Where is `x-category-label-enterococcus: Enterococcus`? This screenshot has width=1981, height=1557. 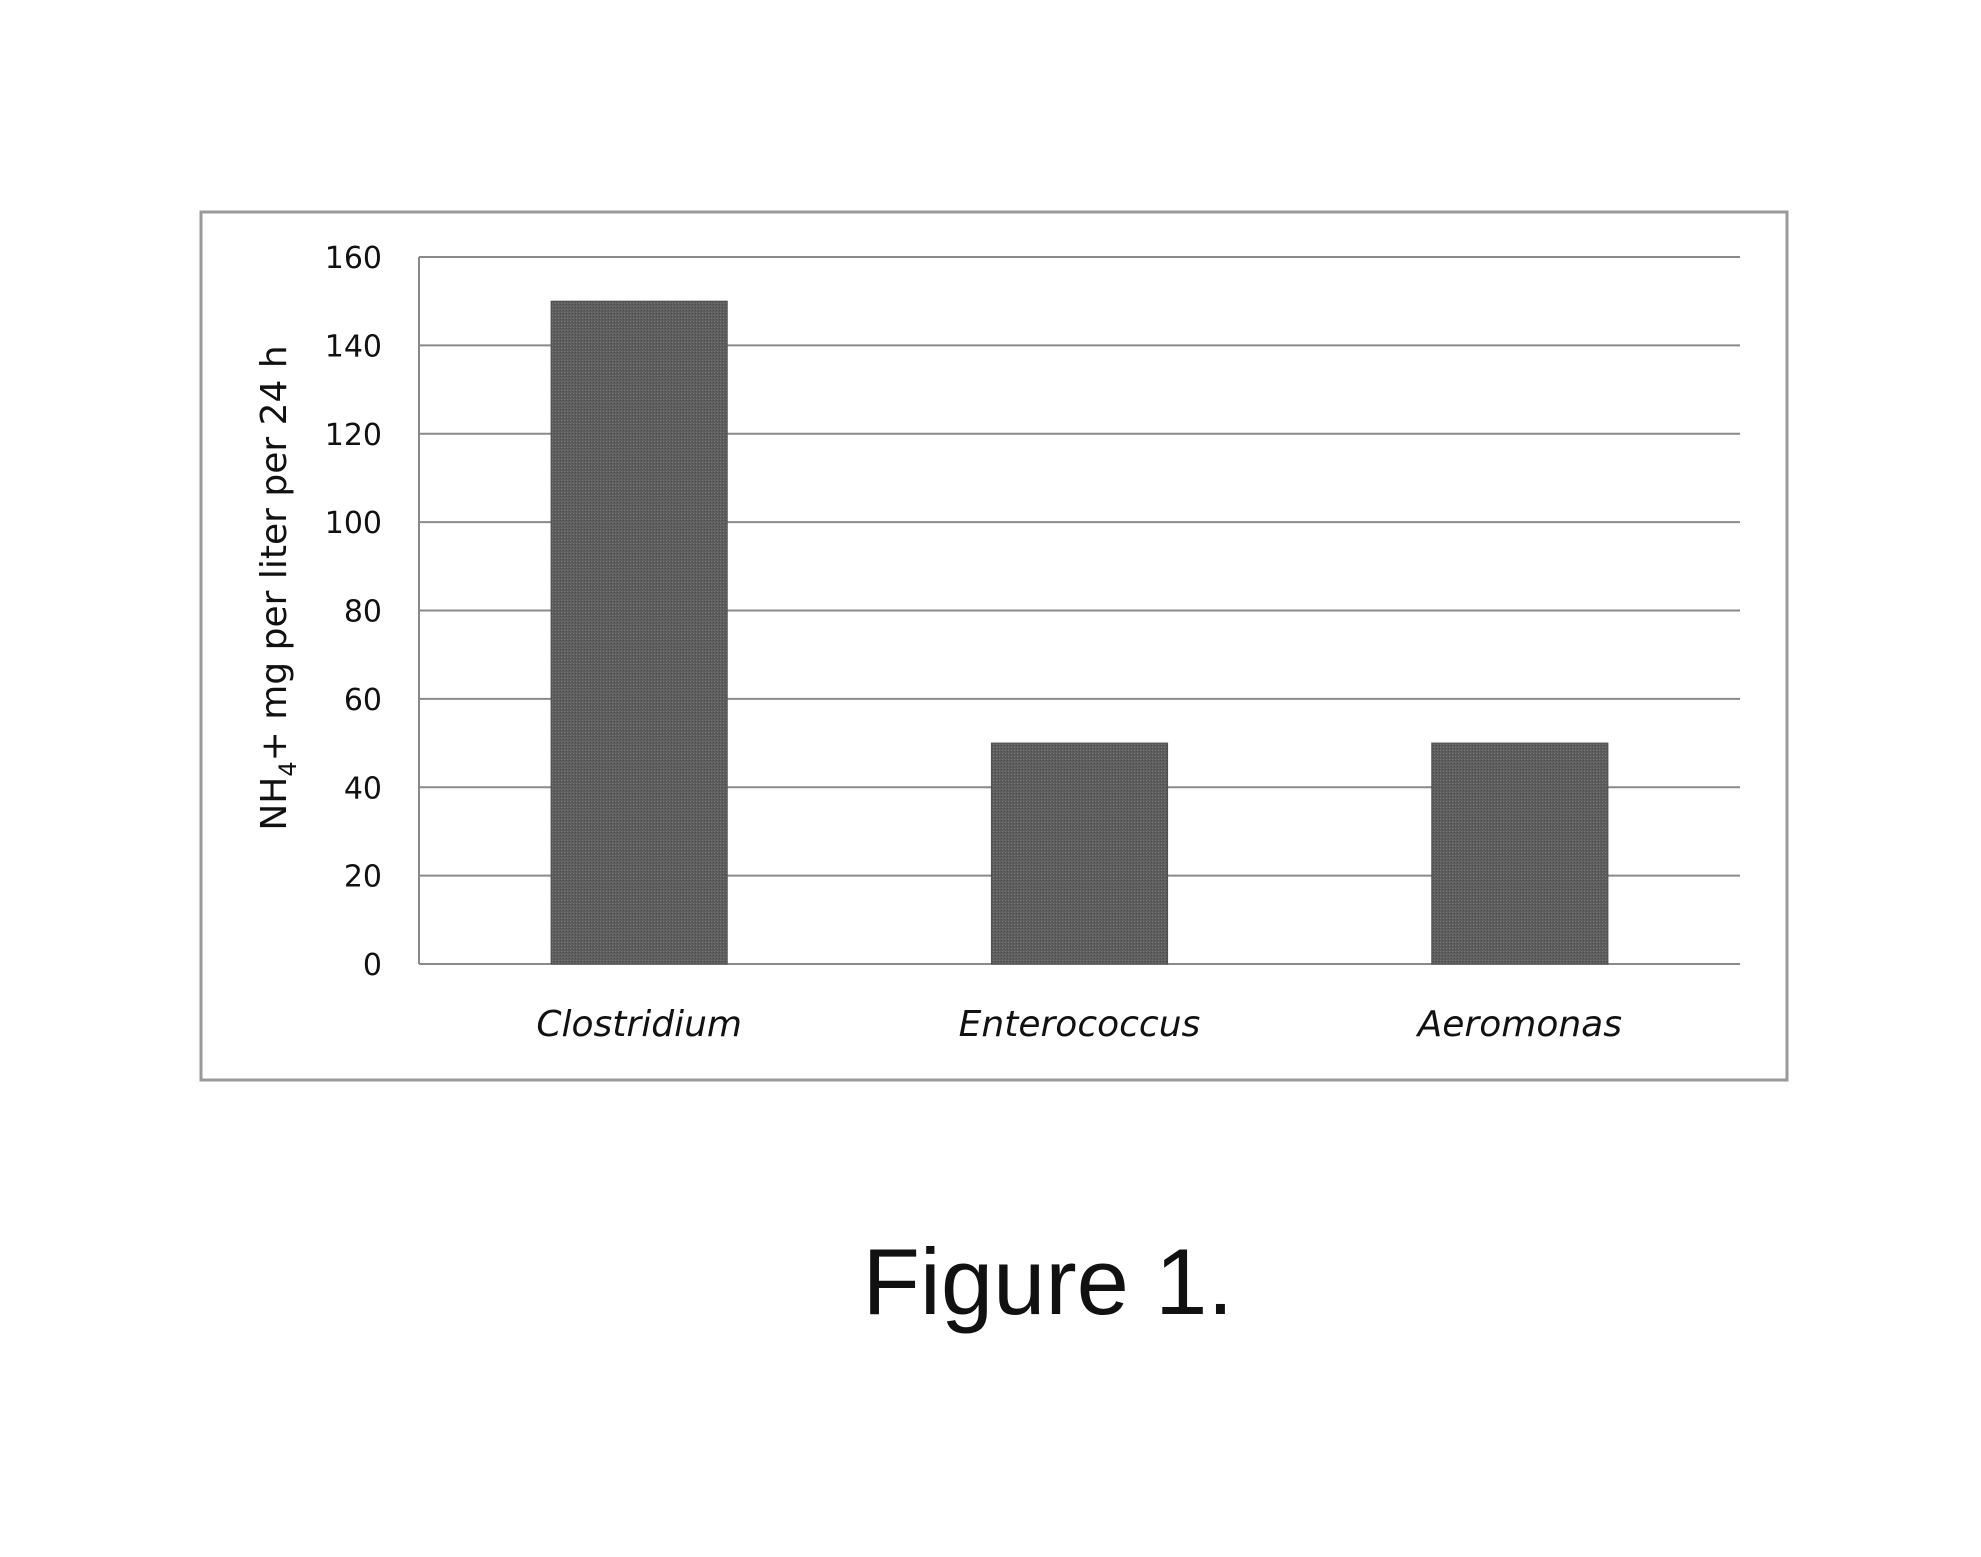
x-category-label-enterococcus: Enterococcus is located at coordinates (1080, 1024).